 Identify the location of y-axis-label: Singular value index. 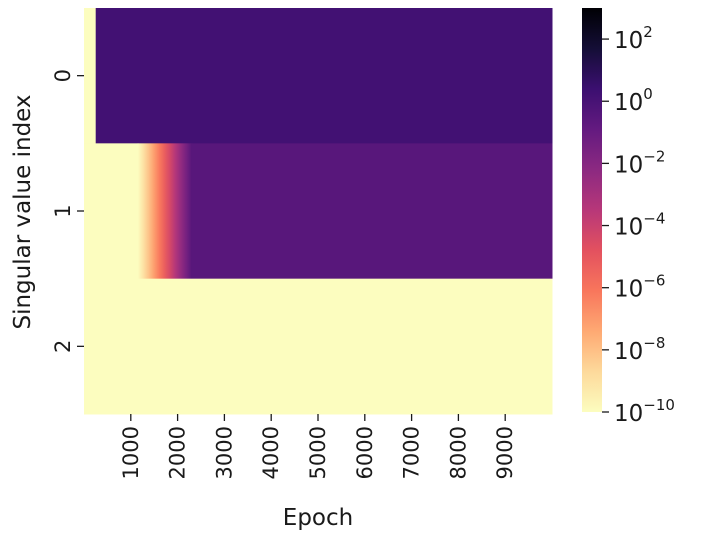
(23, 211).